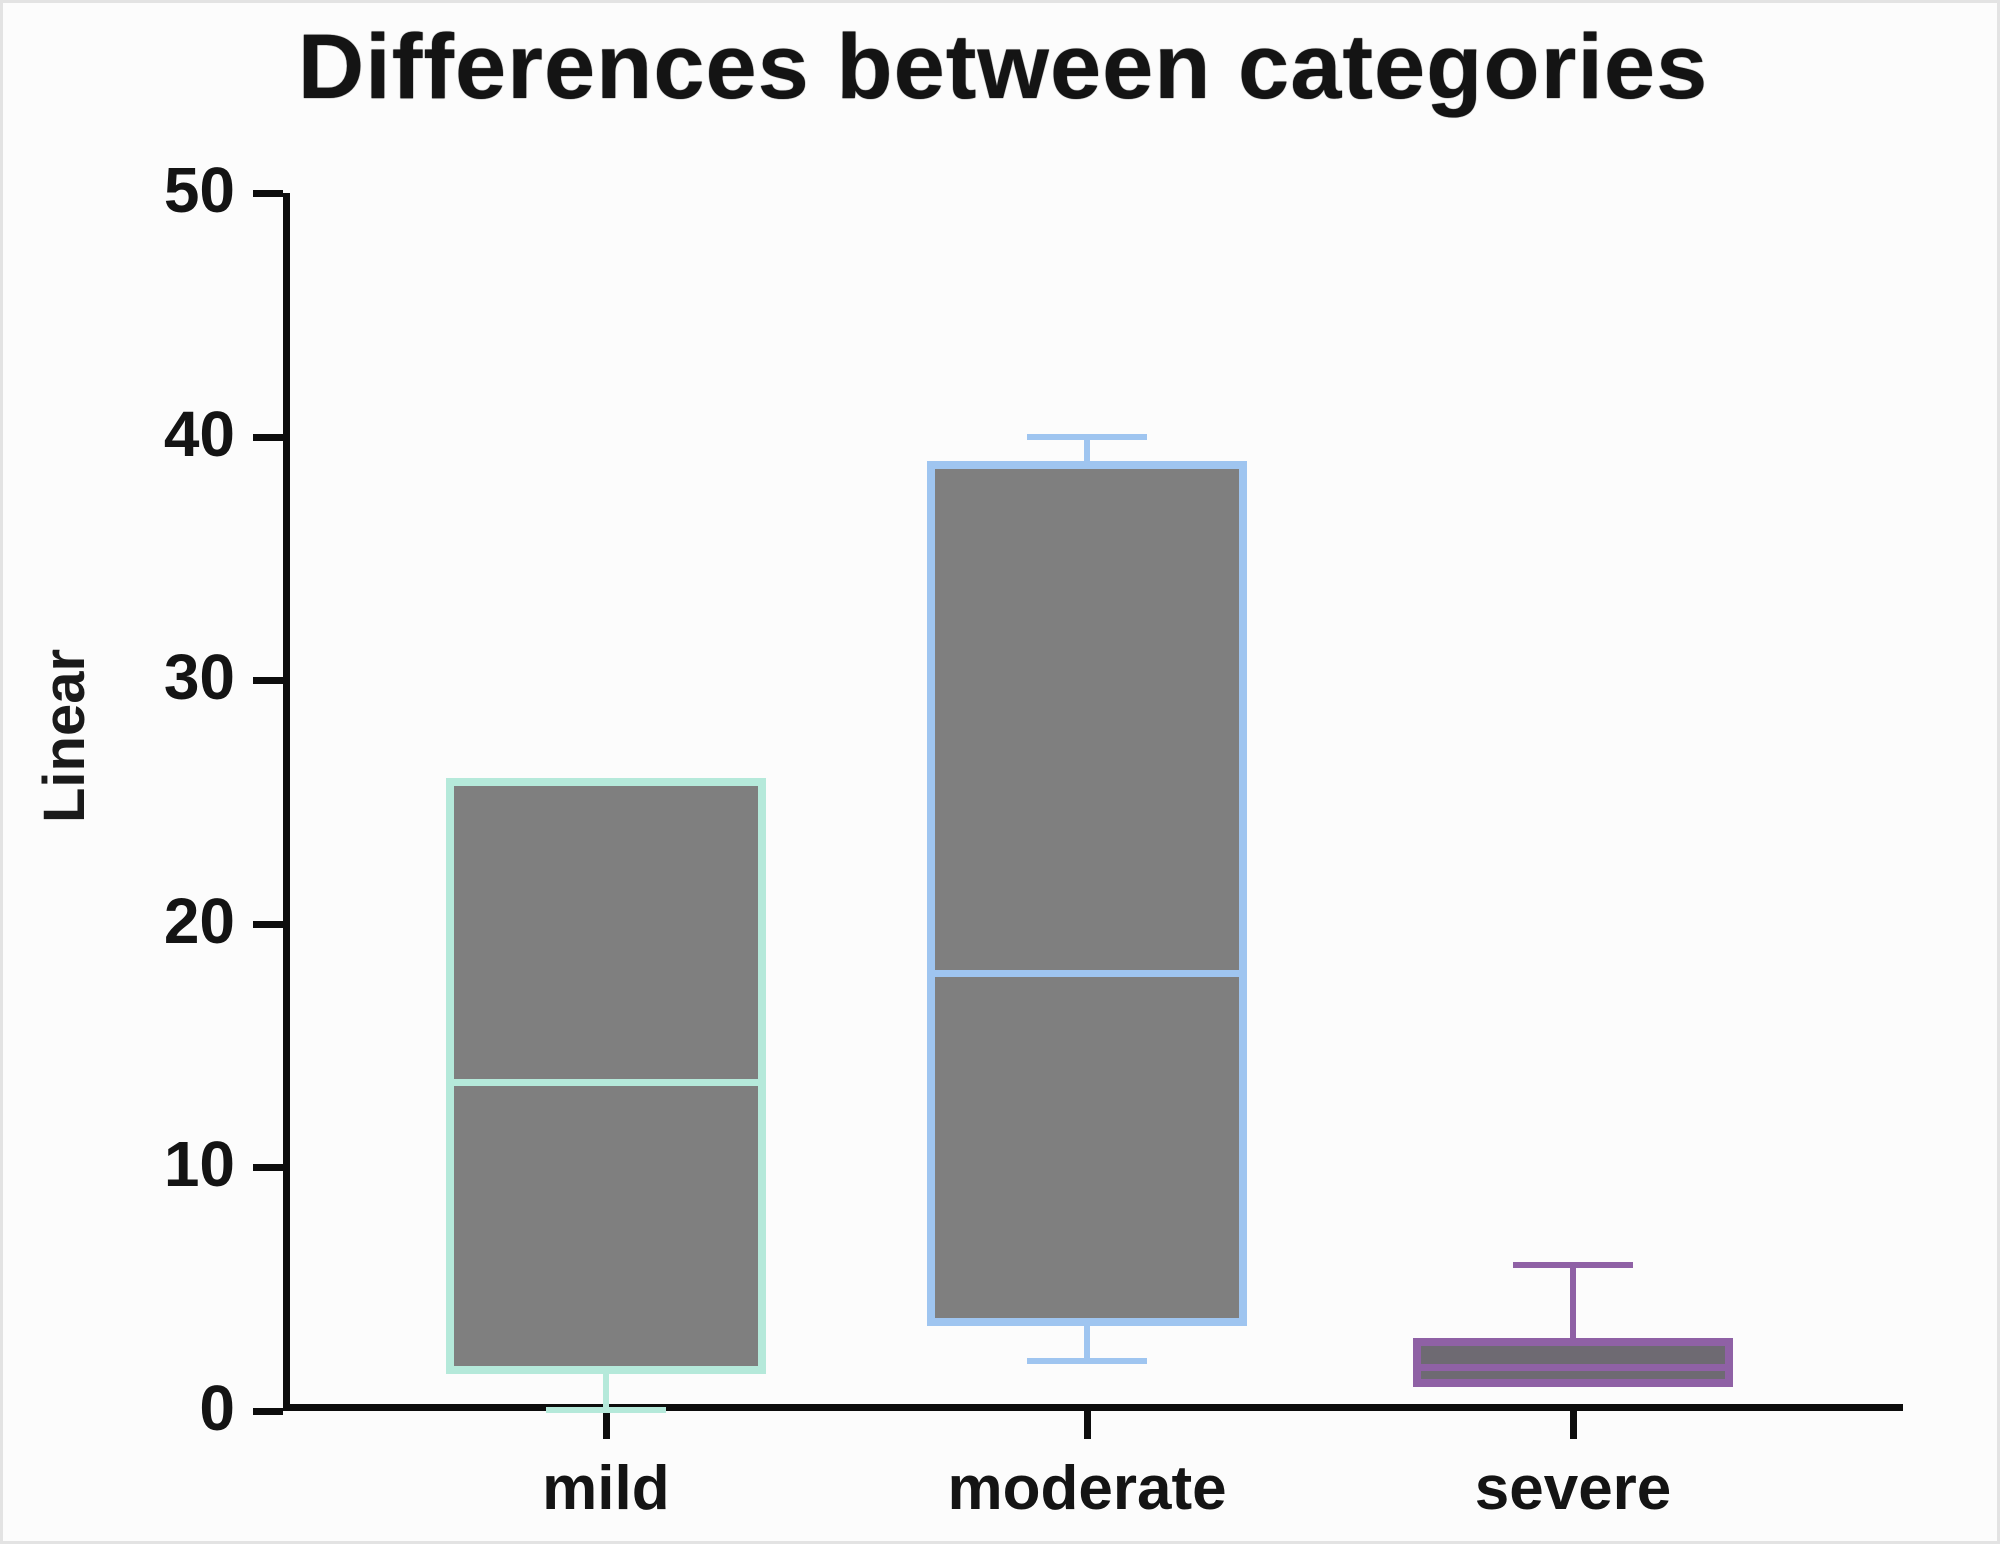 The image size is (2000, 1544). Describe the element at coordinates (605, 1076) in the screenshot. I see `box-mild` at that location.